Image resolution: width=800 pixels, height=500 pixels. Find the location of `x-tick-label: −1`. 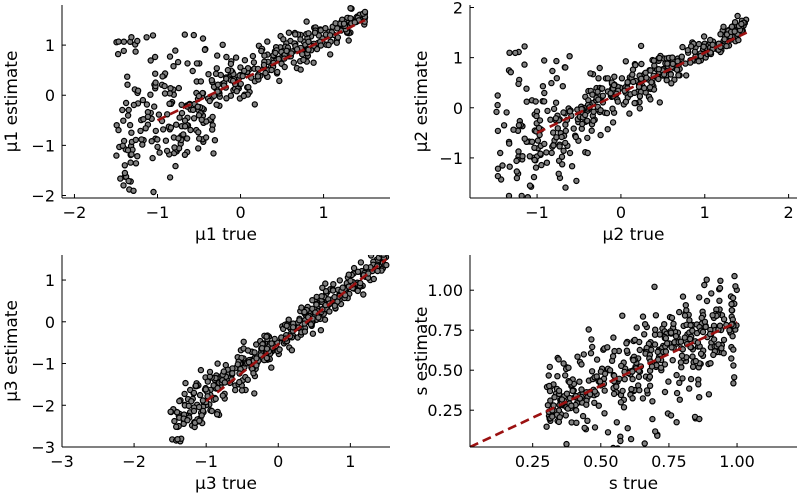

x-tick-label: −1 is located at coordinates (537, 212).